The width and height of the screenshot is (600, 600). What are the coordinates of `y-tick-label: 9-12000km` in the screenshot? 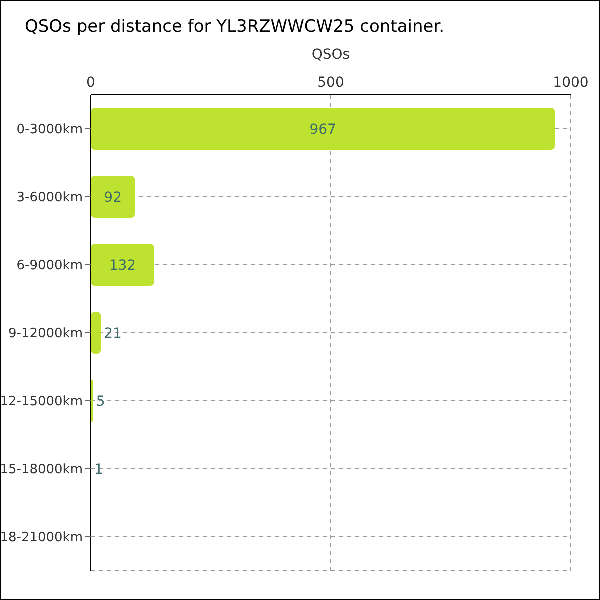 It's located at (45, 334).